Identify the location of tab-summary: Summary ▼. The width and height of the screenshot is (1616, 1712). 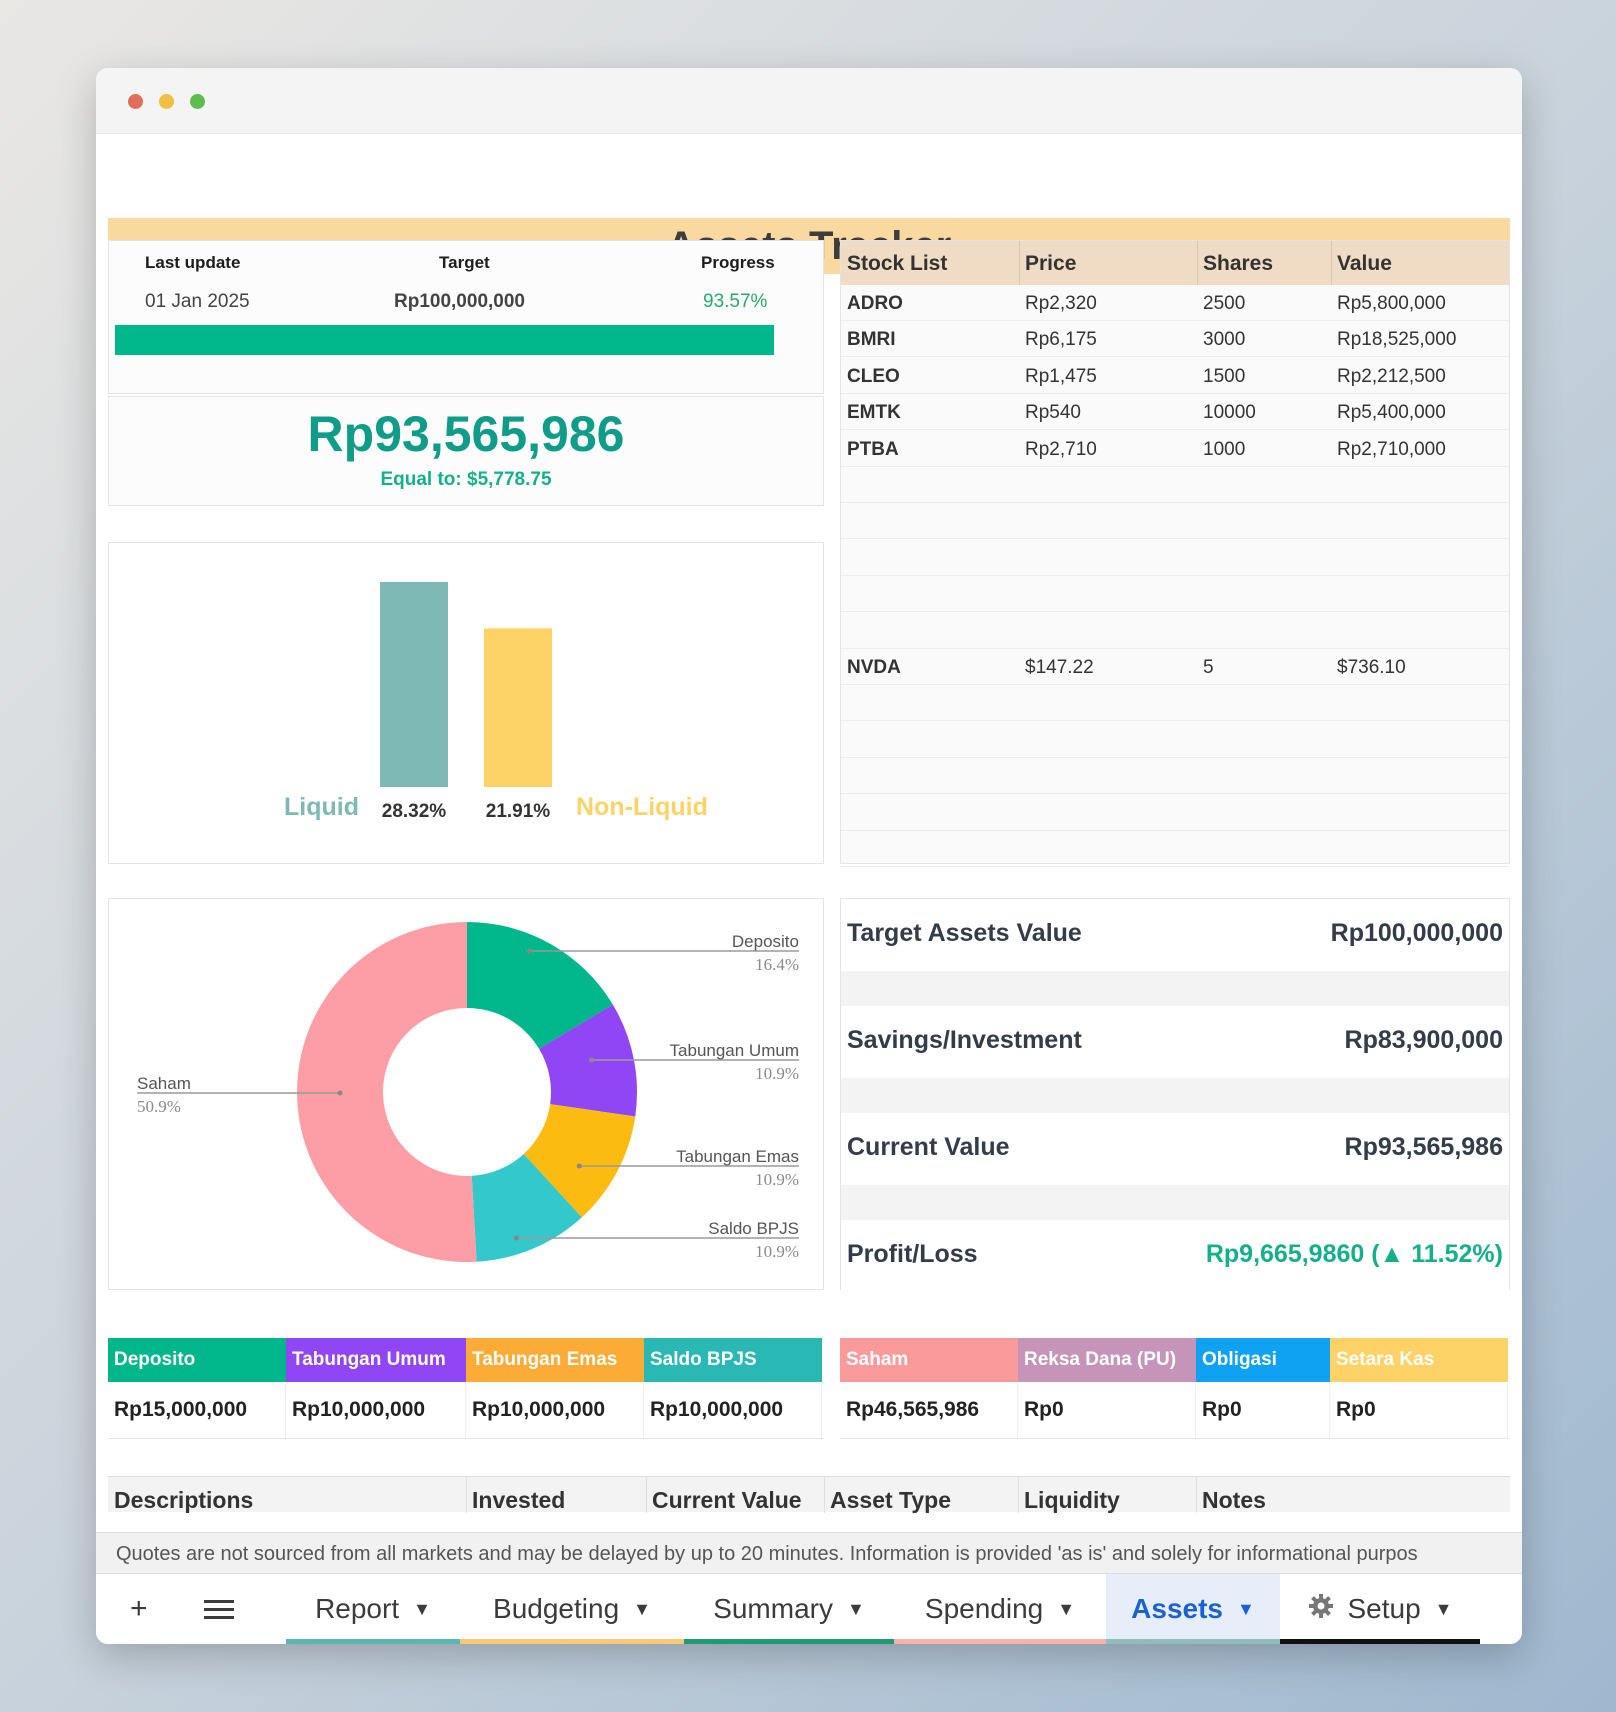
(789, 1609).